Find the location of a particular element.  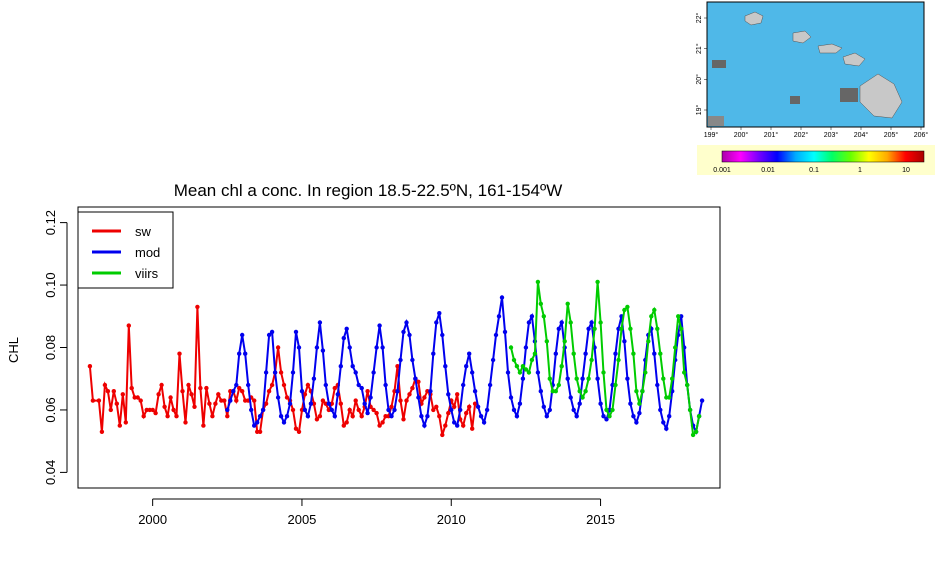

map-y-tick-label: 21° is located at coordinates (699, 48).